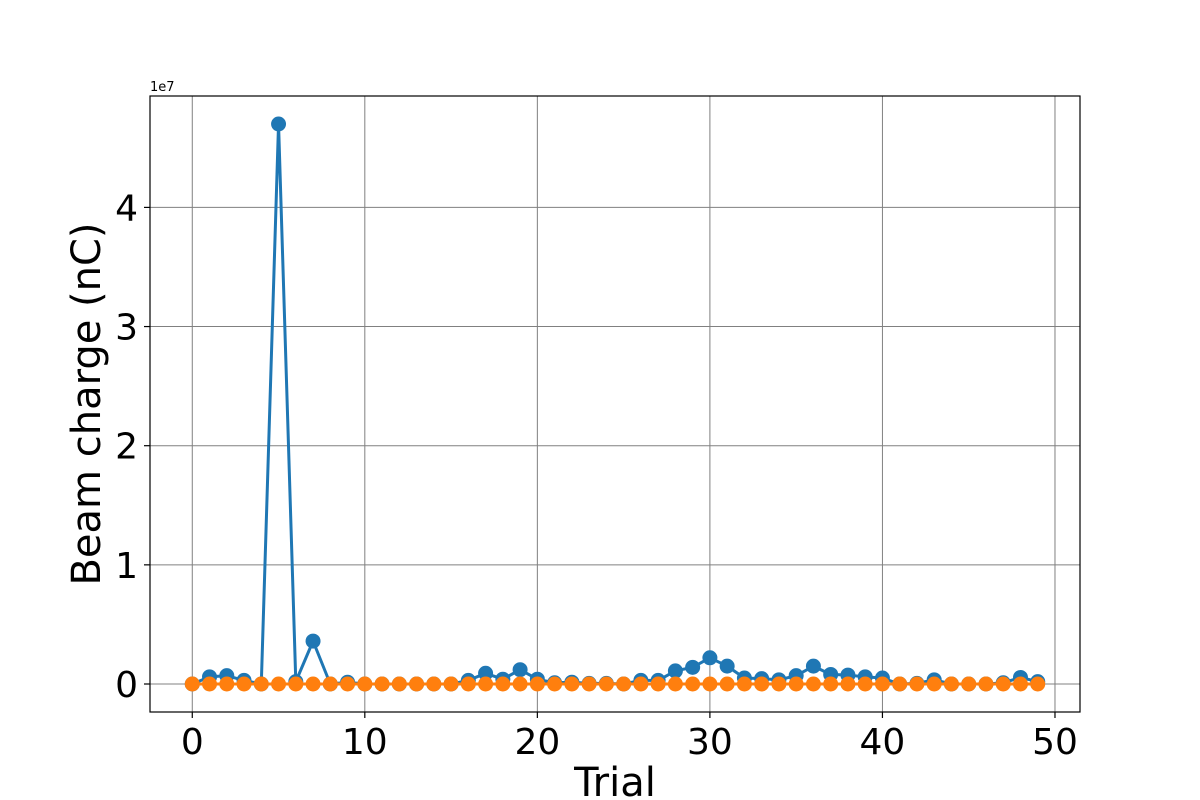  Describe the element at coordinates (537, 742) in the screenshot. I see `x-tick-label: 20` at that location.